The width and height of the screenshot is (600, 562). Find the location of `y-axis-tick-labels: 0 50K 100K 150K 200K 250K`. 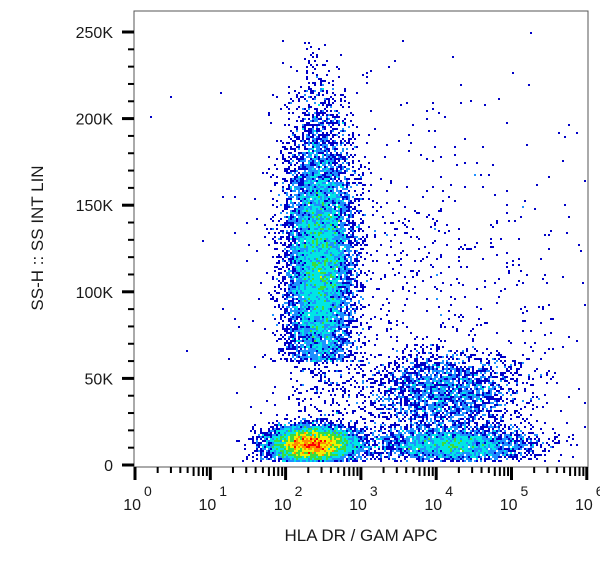

y-axis-tick-labels: 0 50K 100K 150K 200K 250K is located at coordinates (95, 250).